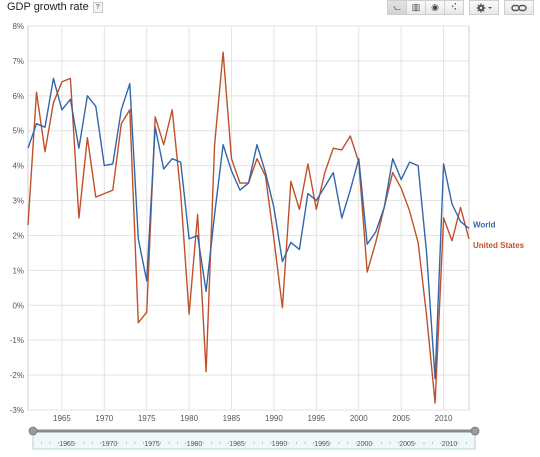  I want to click on chart-title-bar: GDP growth rate ?, so click(55, 7).